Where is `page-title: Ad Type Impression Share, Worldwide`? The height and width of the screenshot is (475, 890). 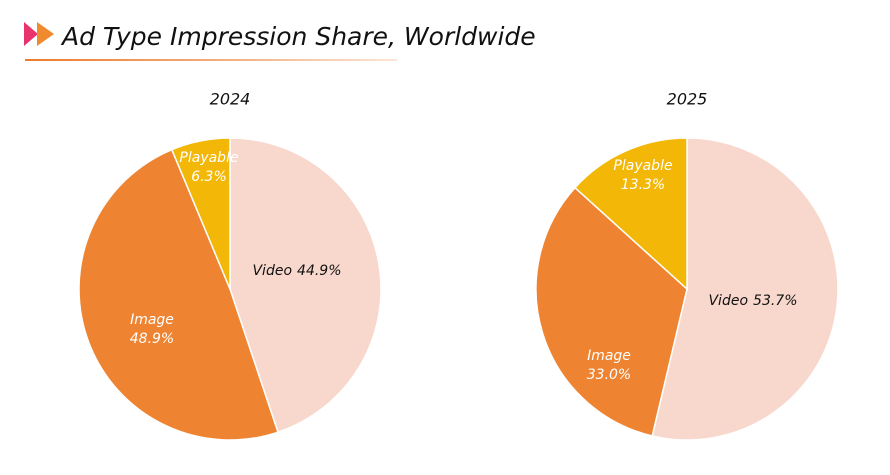
page-title: Ad Type Impression Share, Worldwide is located at coordinates (298, 36).